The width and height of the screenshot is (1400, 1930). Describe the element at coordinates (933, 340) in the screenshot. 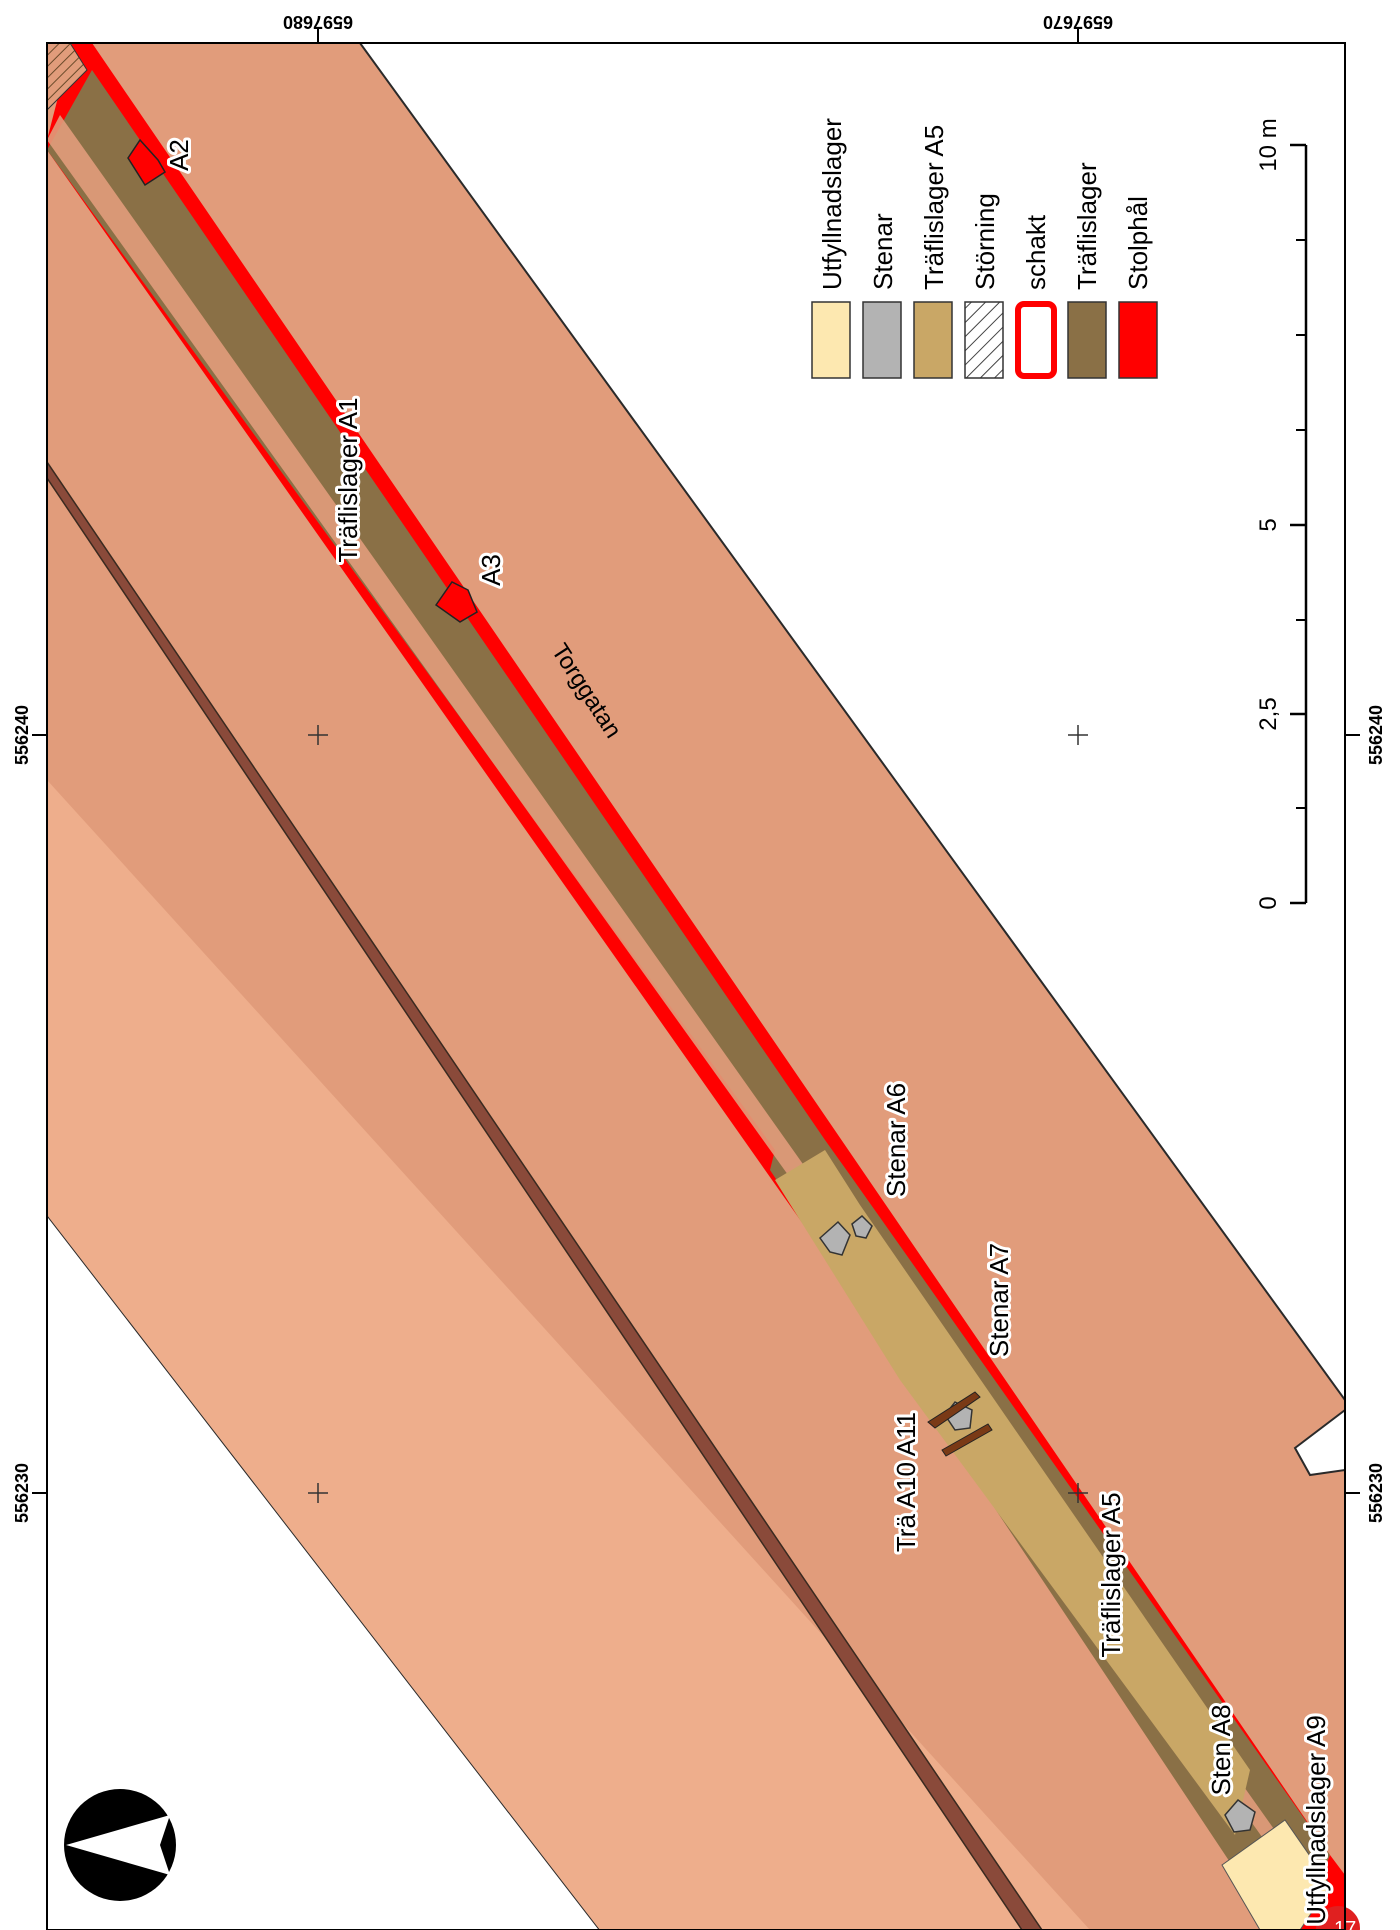

I see `legend-swatch-traflislager-a5` at that location.